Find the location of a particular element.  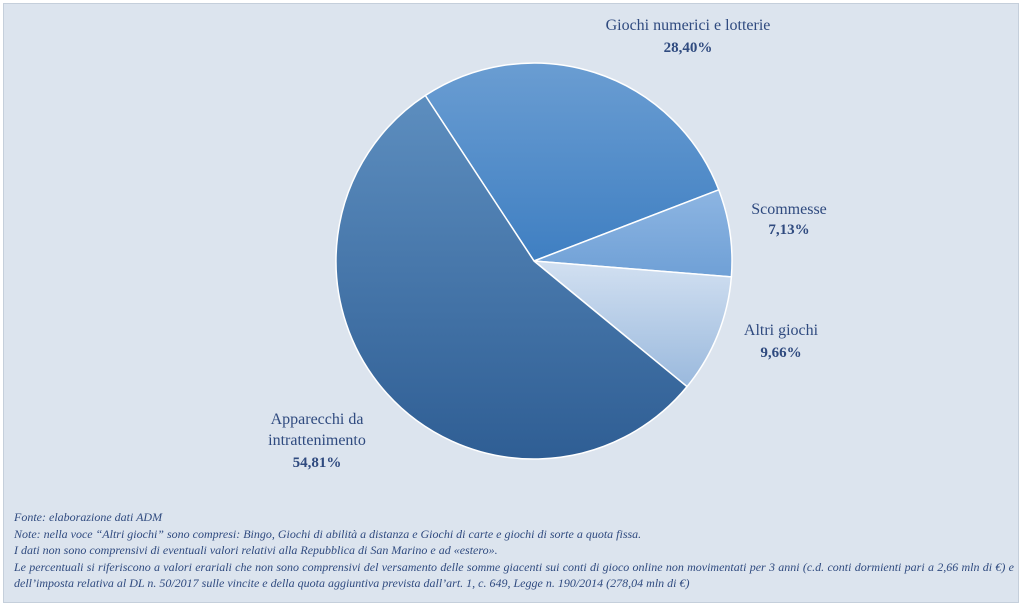

label-altri-name: Altri giochi is located at coordinates (781, 330).